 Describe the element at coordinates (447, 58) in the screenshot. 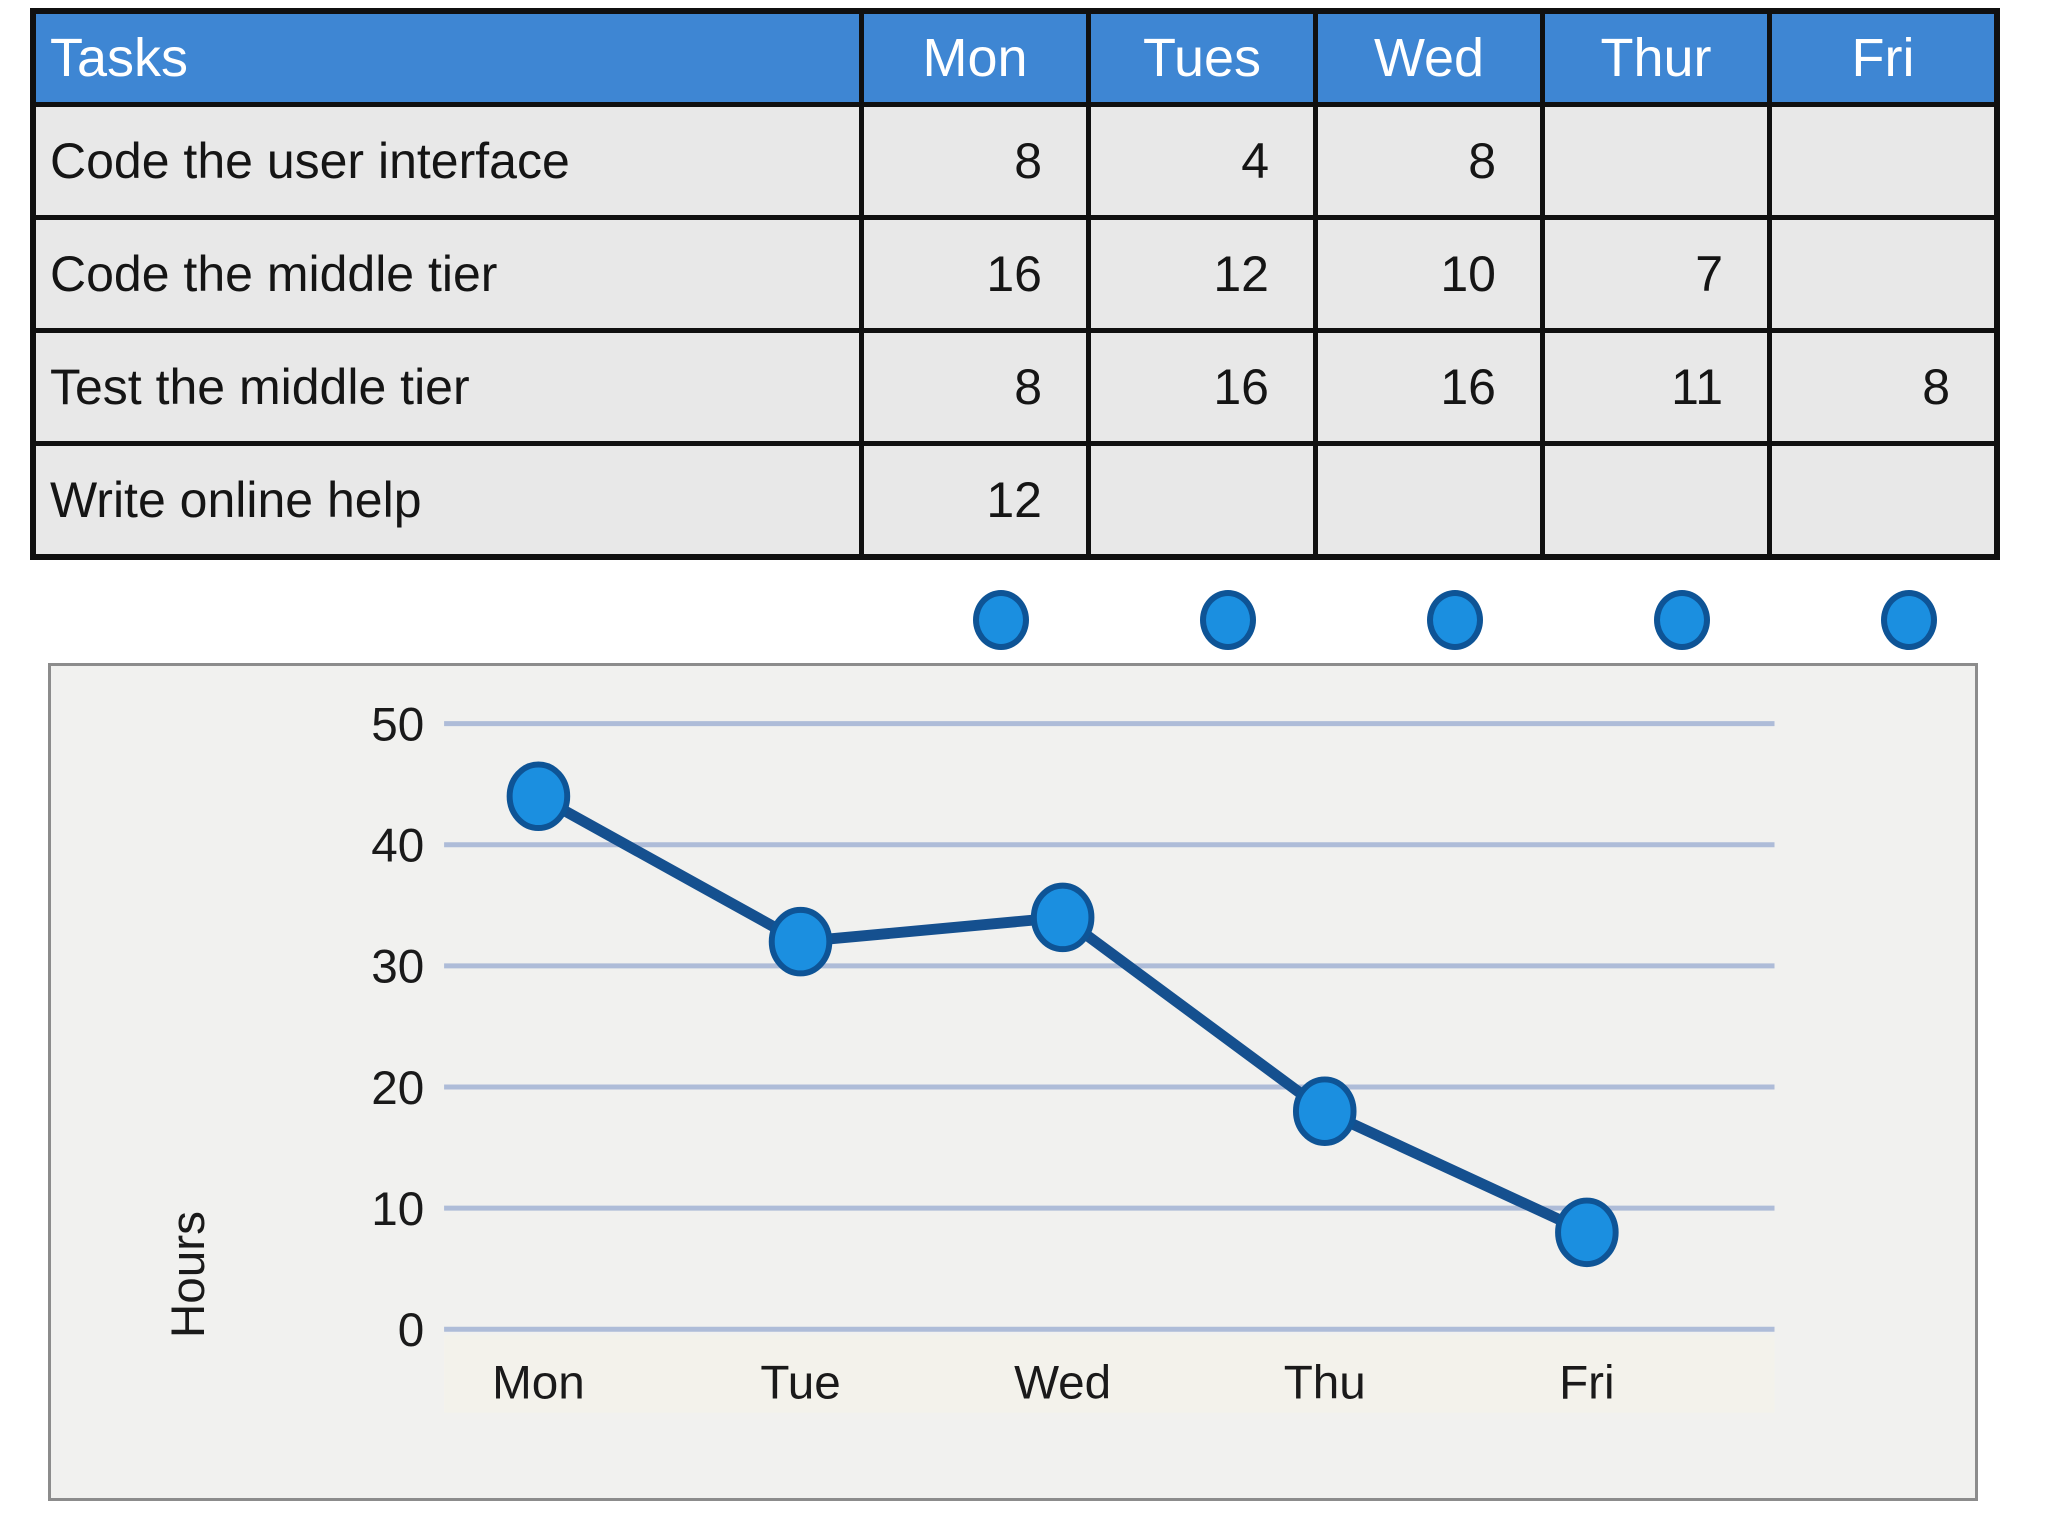

I see `tasks-header-cell: Tasks` at that location.